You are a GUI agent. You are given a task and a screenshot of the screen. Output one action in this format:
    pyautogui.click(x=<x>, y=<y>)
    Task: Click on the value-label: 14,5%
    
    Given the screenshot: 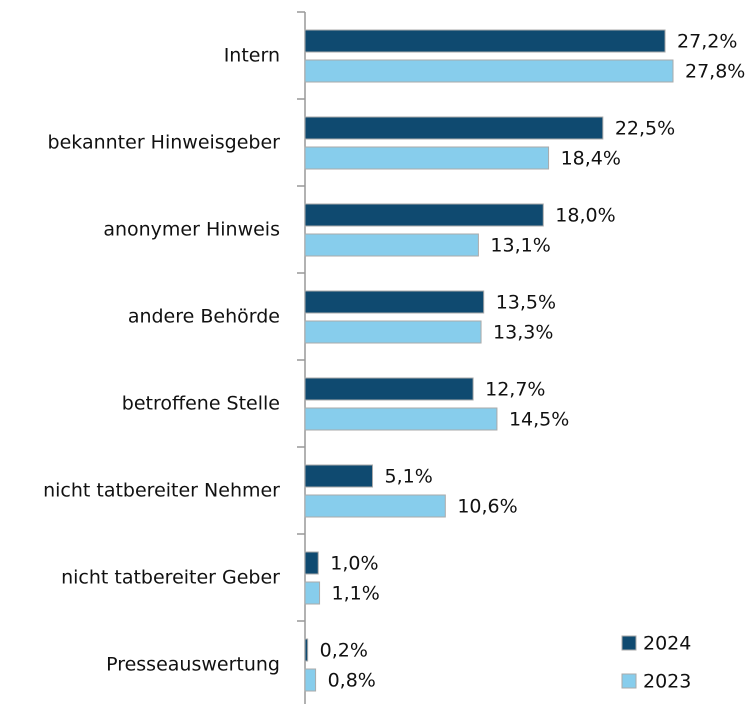 What is the action you would take?
    pyautogui.click(x=539, y=420)
    